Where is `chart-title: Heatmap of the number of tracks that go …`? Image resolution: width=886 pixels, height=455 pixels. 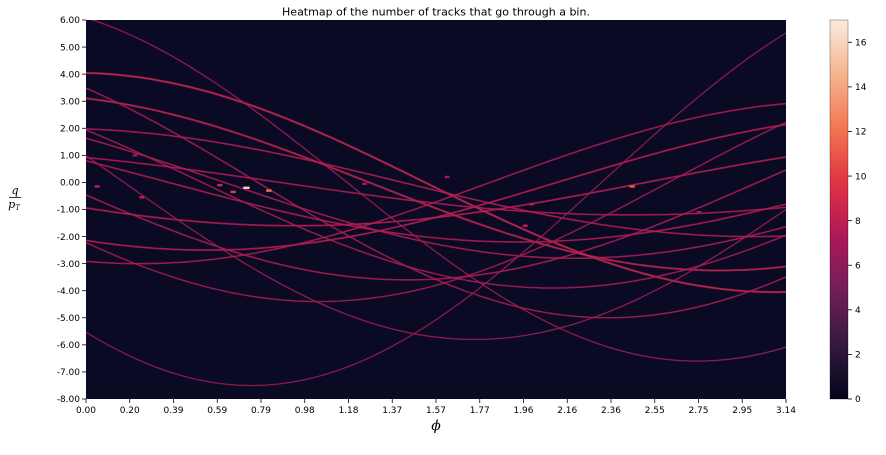
chart-title: Heatmap of the number of tracks that go … is located at coordinates (436, 12).